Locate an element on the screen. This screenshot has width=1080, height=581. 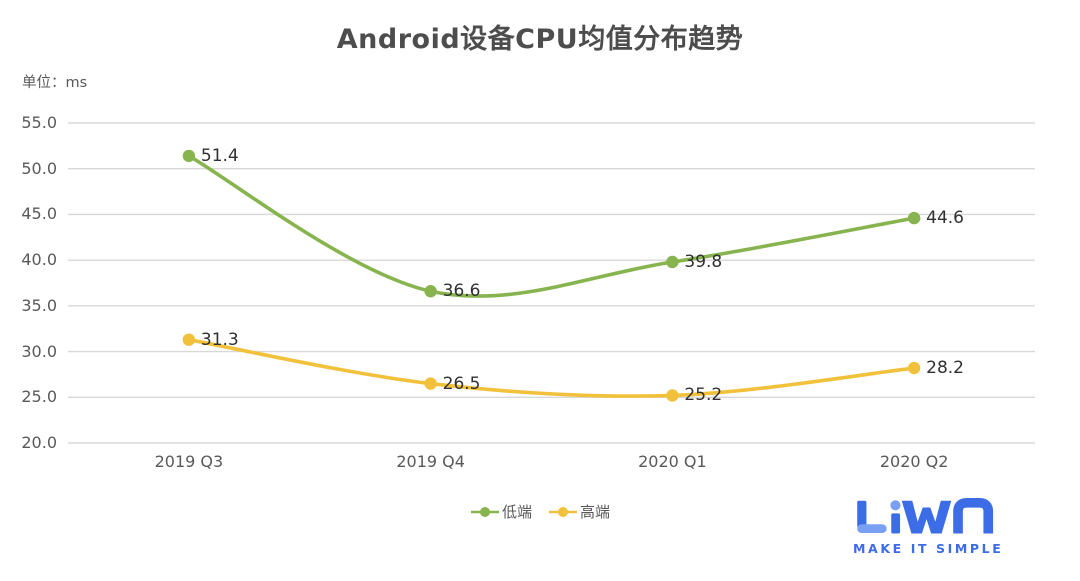
legend-item-高端: 高端 is located at coordinates (579, 511).